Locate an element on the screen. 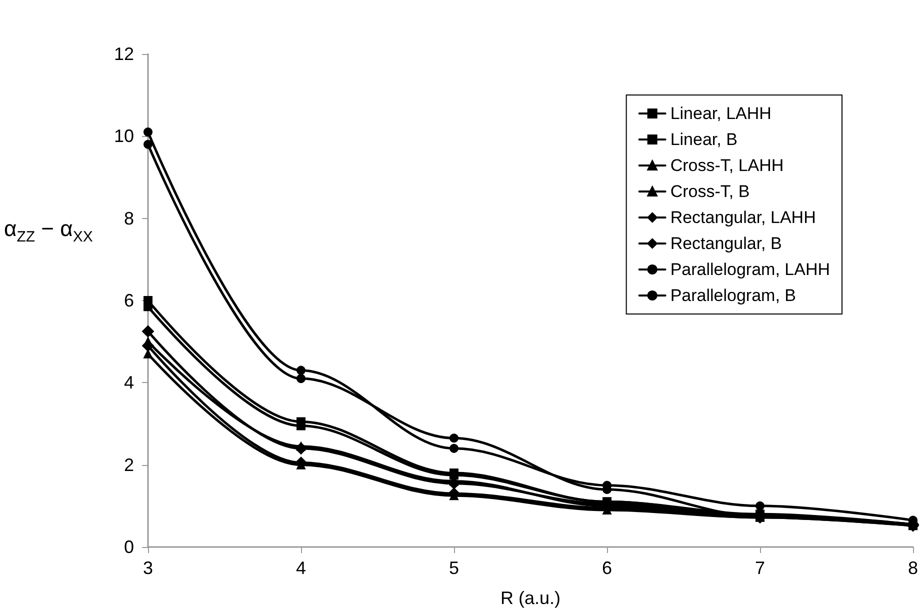  y-tick-label: 0 is located at coordinates (129, 547).